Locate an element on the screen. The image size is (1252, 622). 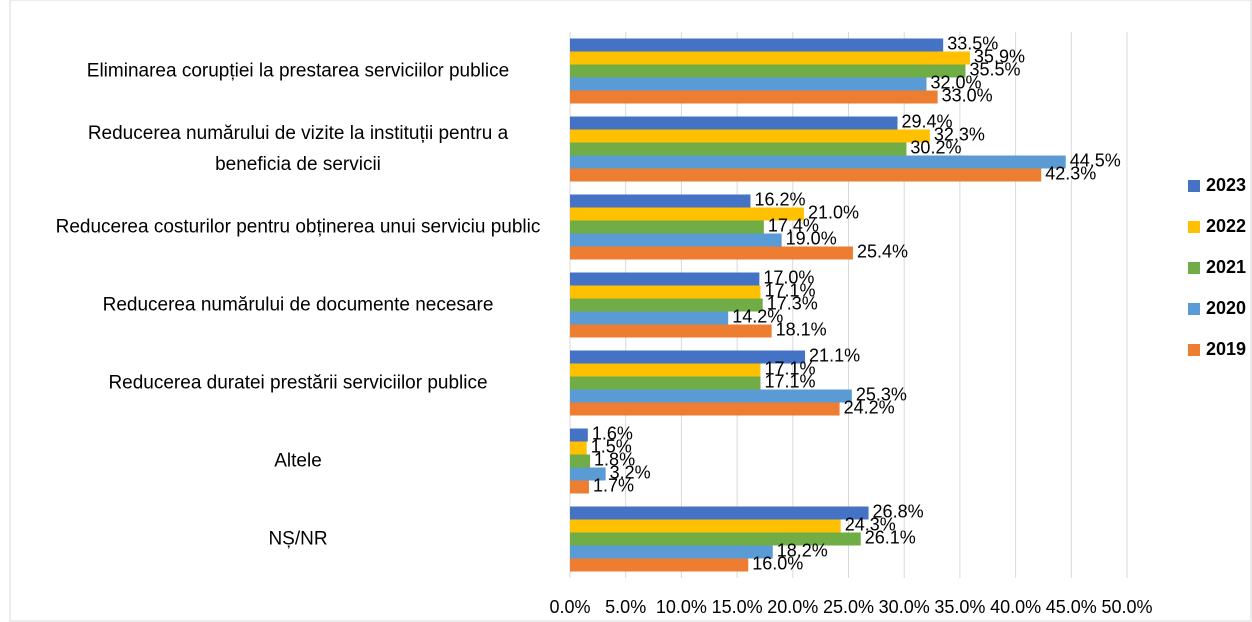
data-label: 18.2% is located at coordinates (802, 550).